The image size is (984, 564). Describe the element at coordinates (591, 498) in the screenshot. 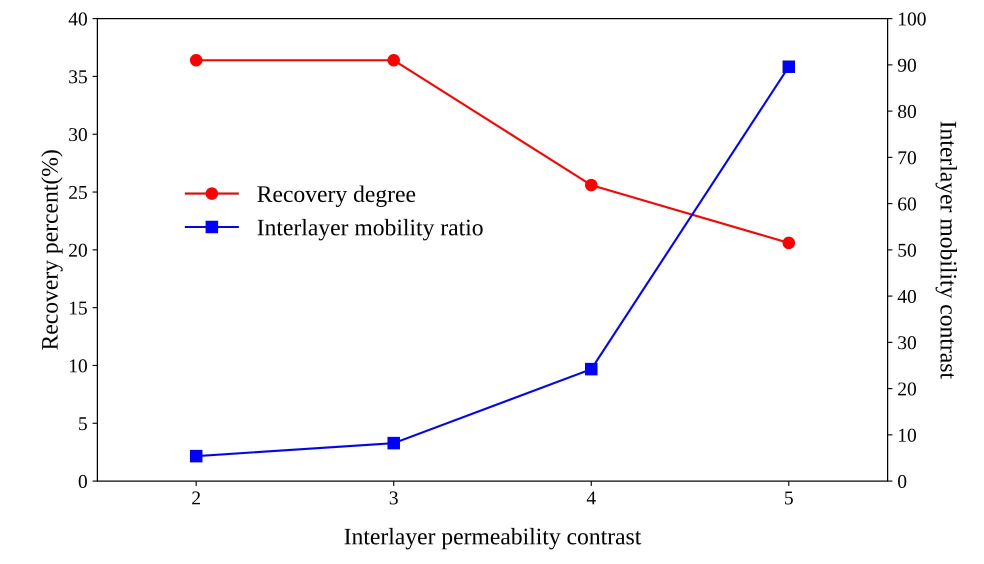

I see `x-tick-label: 4` at that location.